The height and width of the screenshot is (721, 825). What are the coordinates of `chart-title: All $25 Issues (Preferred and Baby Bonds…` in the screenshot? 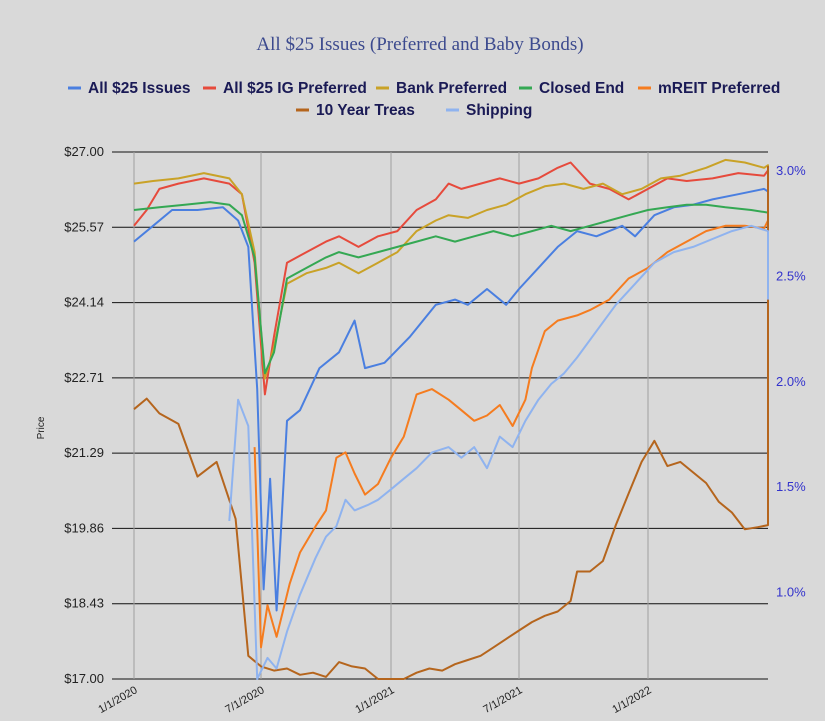 It's located at (419, 44).